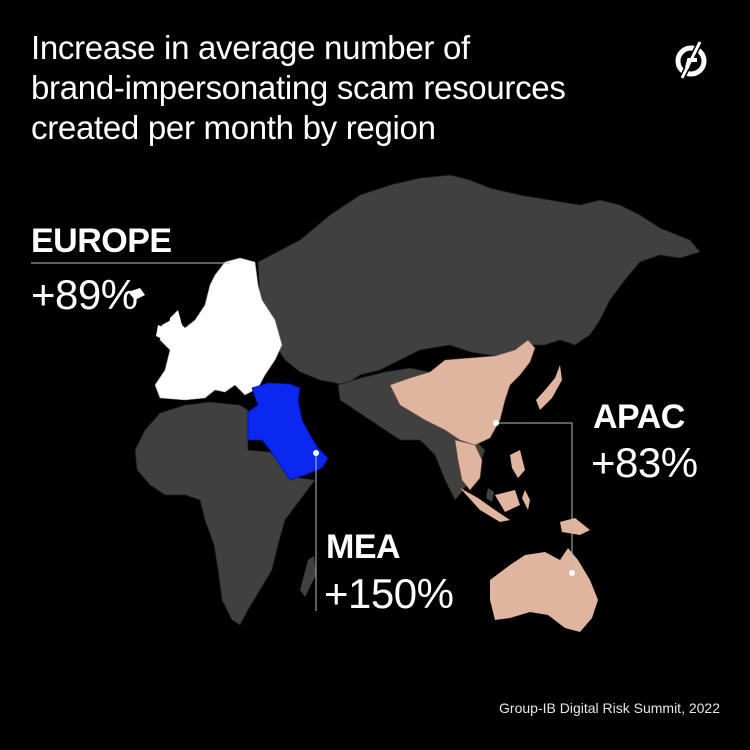  Describe the element at coordinates (225, 513) in the screenshot. I see `africa-landmass` at that location.